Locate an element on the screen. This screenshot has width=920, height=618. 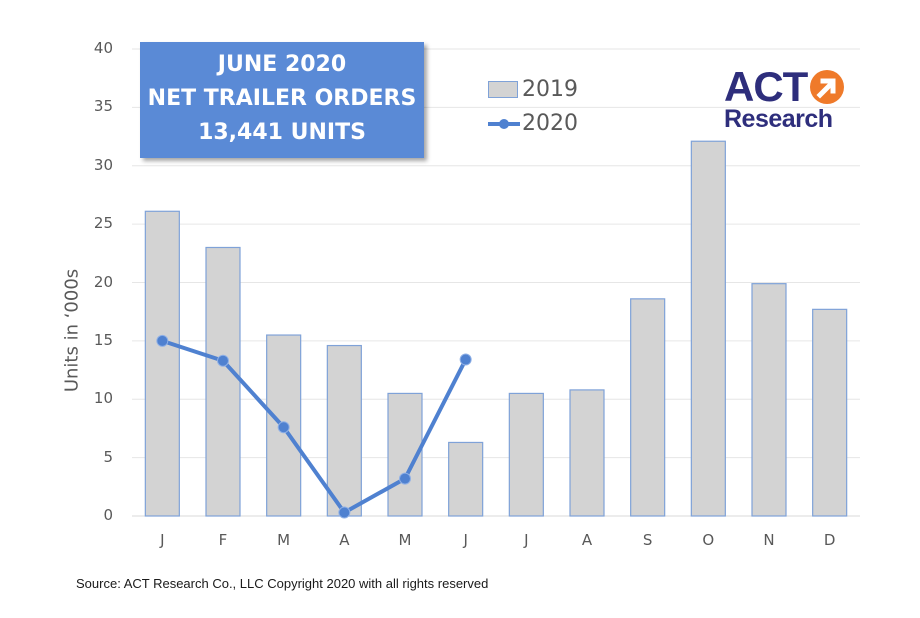
line-2020 is located at coordinates (314, 426).